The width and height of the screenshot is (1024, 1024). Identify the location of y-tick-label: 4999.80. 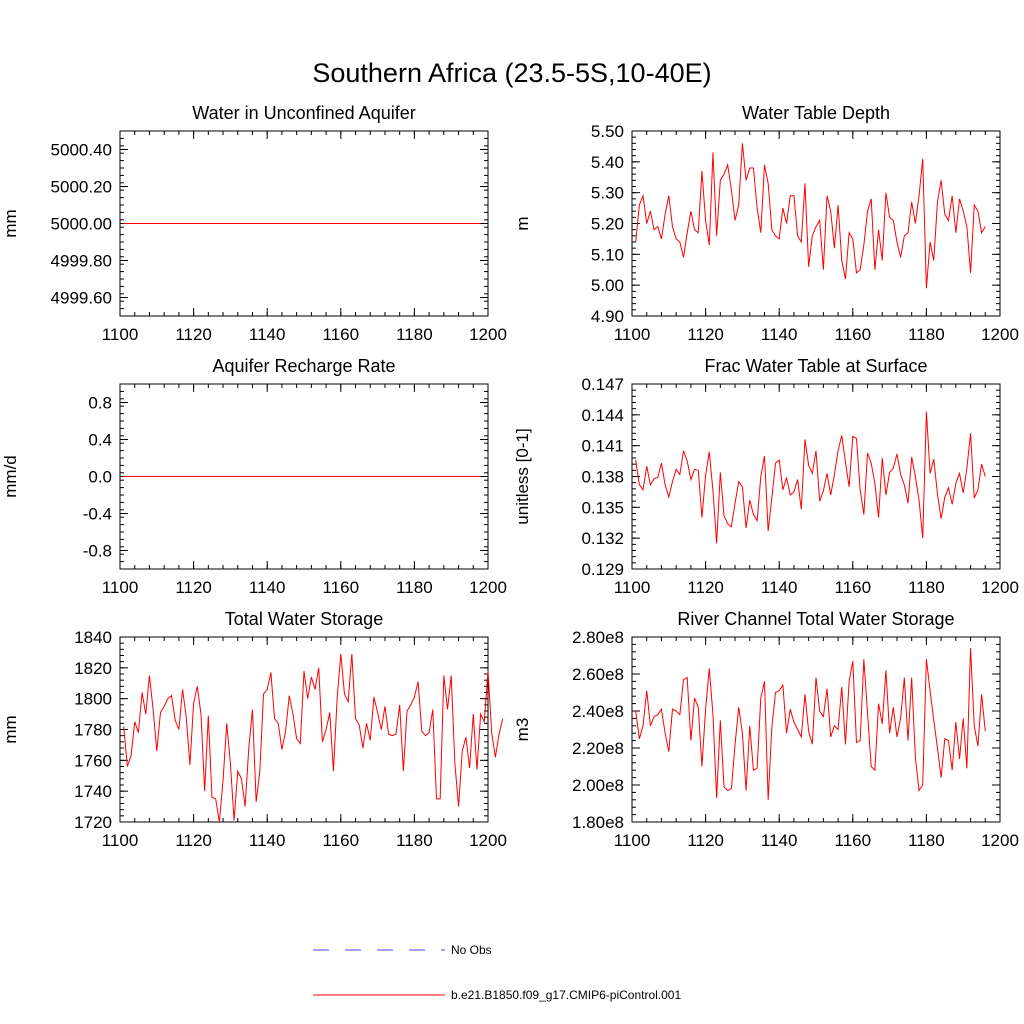
(81, 261).